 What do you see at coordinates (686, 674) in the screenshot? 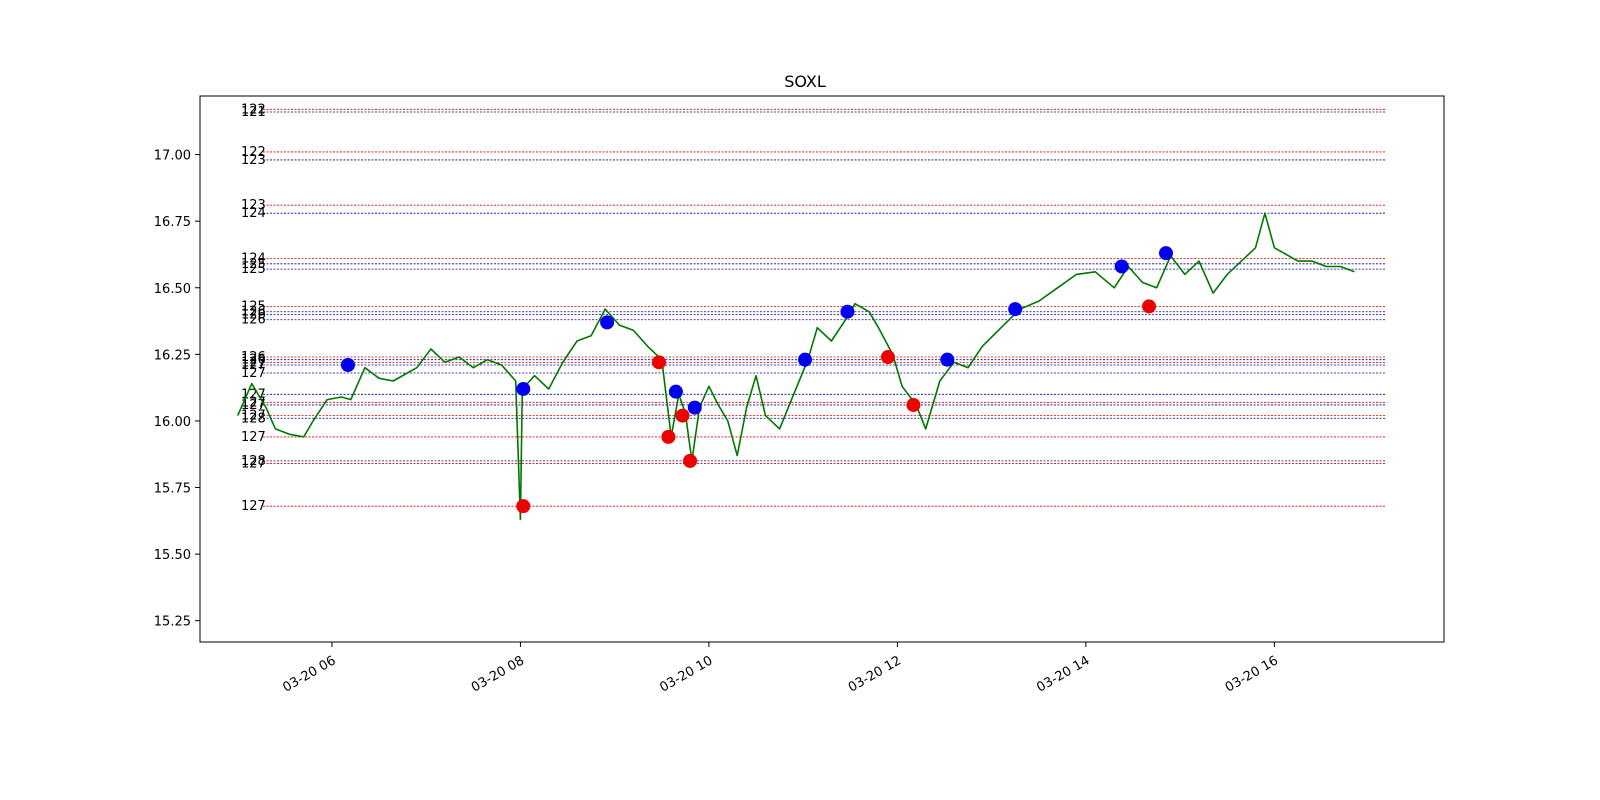
I see `x-tick-label: 03-20 10` at bounding box center [686, 674].